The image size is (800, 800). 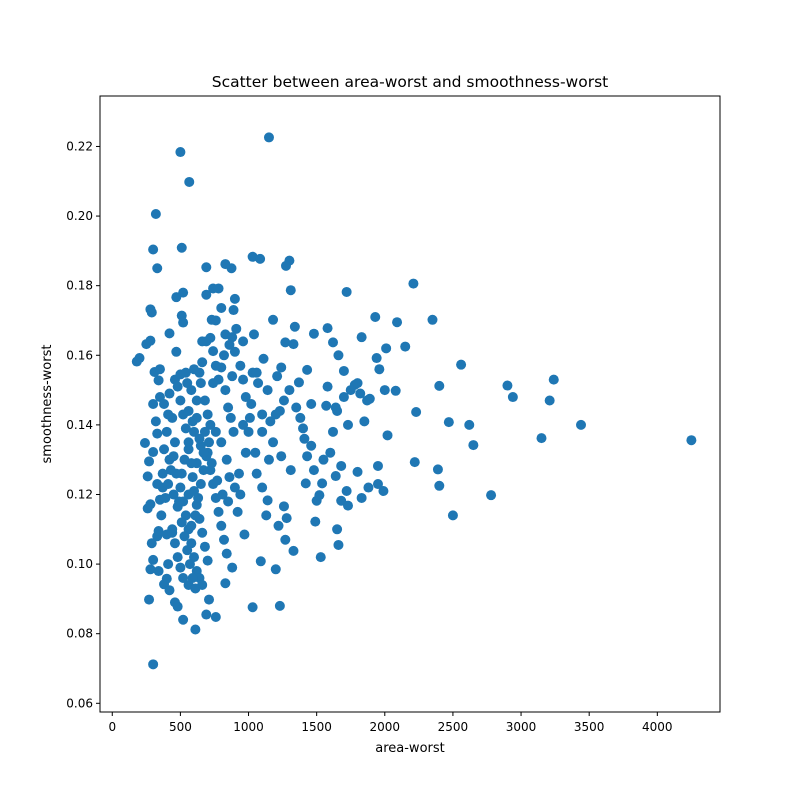 I want to click on y-tick-label: 0.12, so click(x=79, y=494).